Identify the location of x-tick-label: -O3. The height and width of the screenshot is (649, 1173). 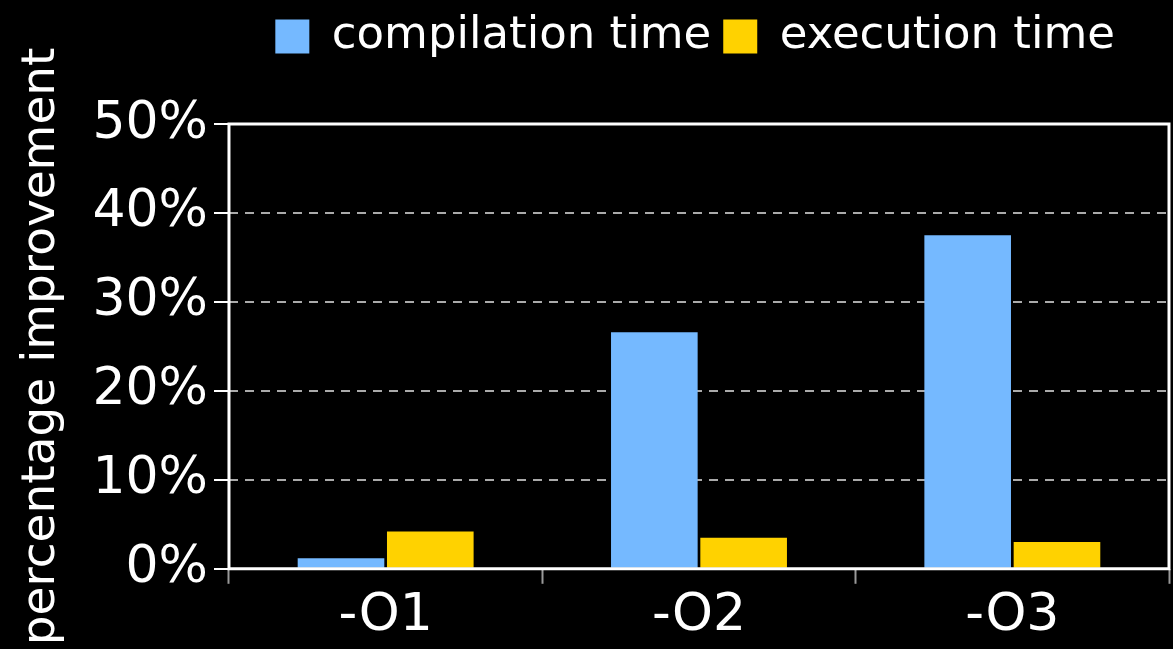
(1012, 611).